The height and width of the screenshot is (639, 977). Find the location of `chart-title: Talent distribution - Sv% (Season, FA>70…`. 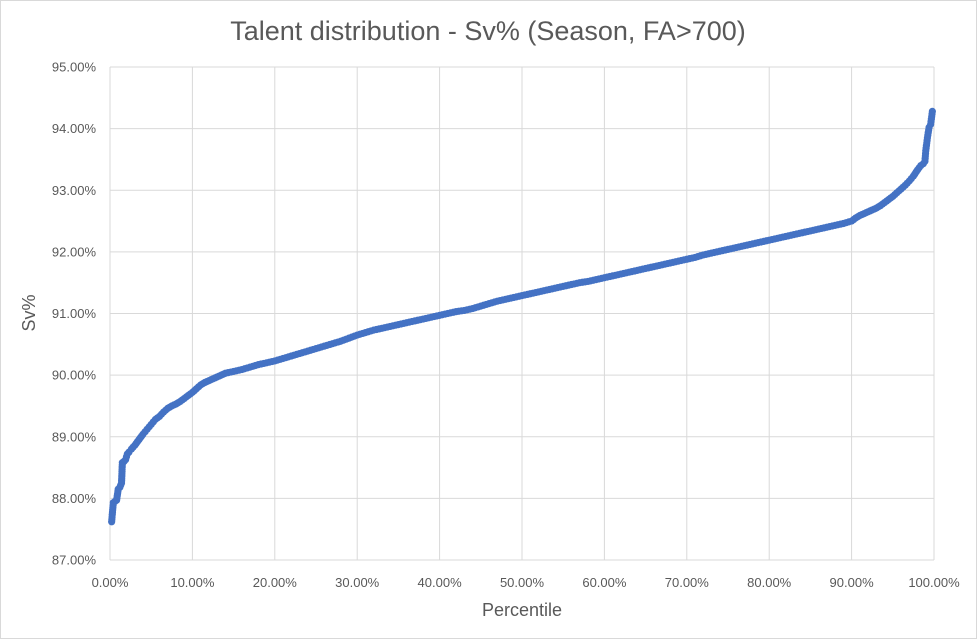

chart-title: Talent distribution - Sv% (Season, FA>70… is located at coordinates (488, 31).